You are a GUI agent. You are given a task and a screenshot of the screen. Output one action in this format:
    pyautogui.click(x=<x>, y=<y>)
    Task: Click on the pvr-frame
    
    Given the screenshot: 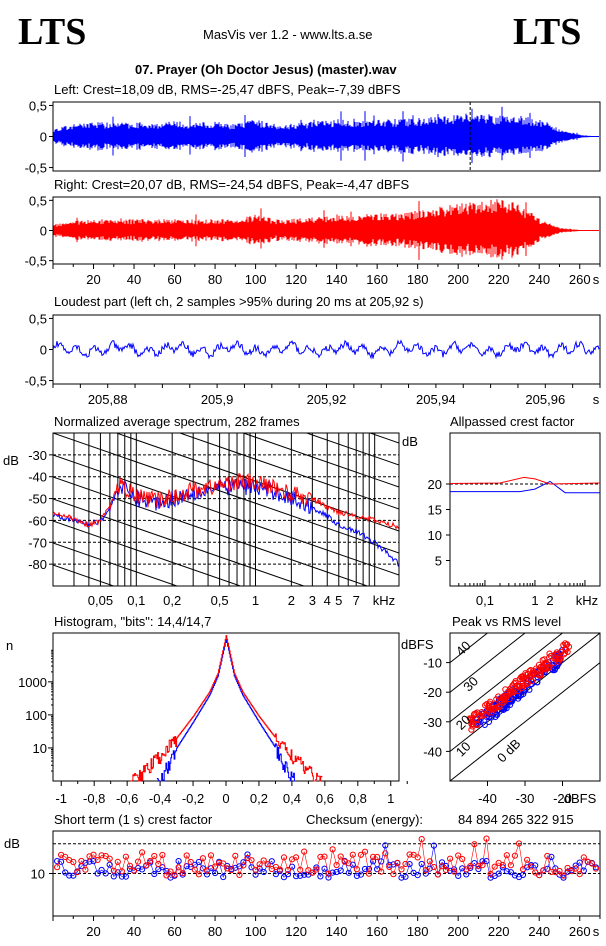 What is the action you would take?
    pyautogui.click(x=525, y=707)
    